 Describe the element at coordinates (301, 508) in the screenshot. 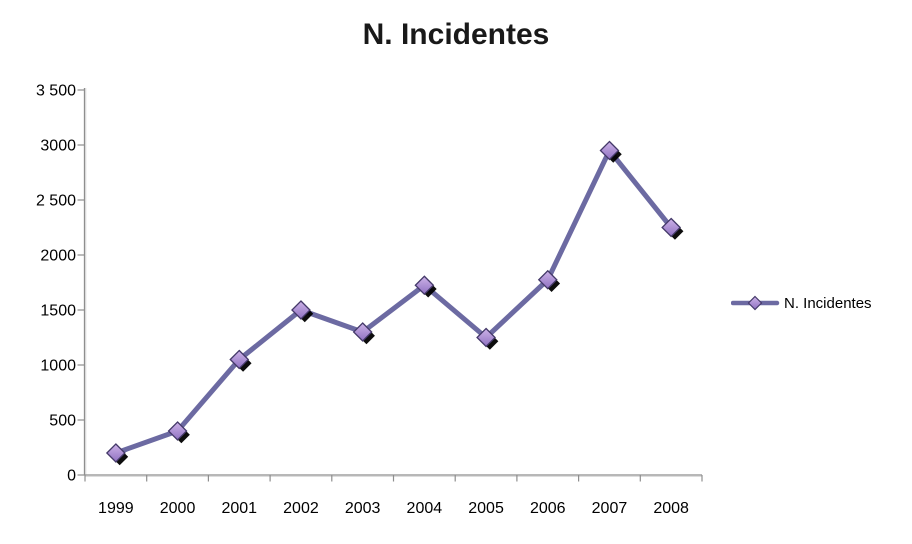

I see `x-axis-label: 2002` at that location.